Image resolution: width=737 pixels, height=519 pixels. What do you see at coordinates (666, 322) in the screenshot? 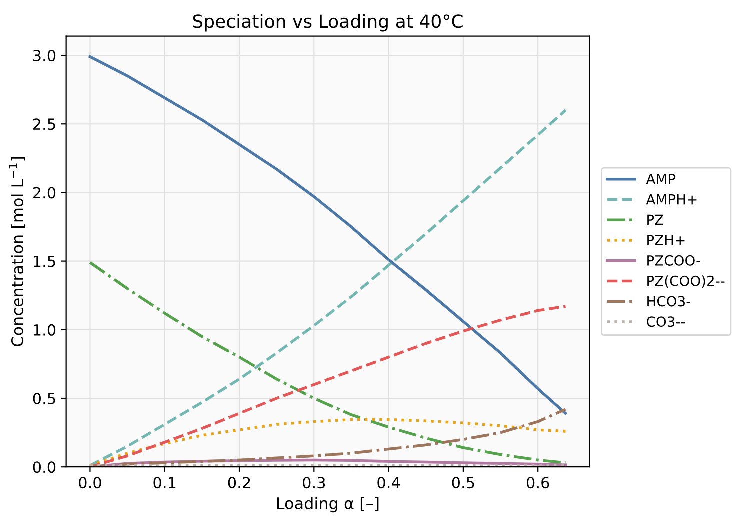
I see `legend-label: CO3--` at bounding box center [666, 322].